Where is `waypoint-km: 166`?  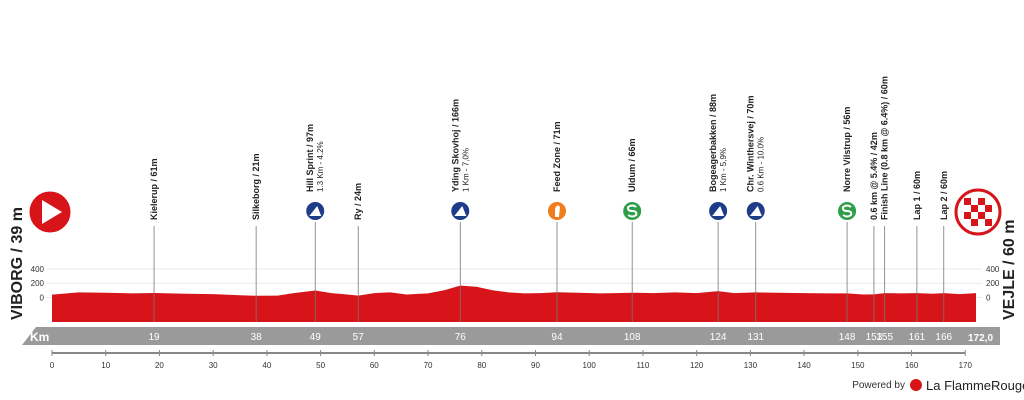 waypoint-km: 166 is located at coordinates (943, 337).